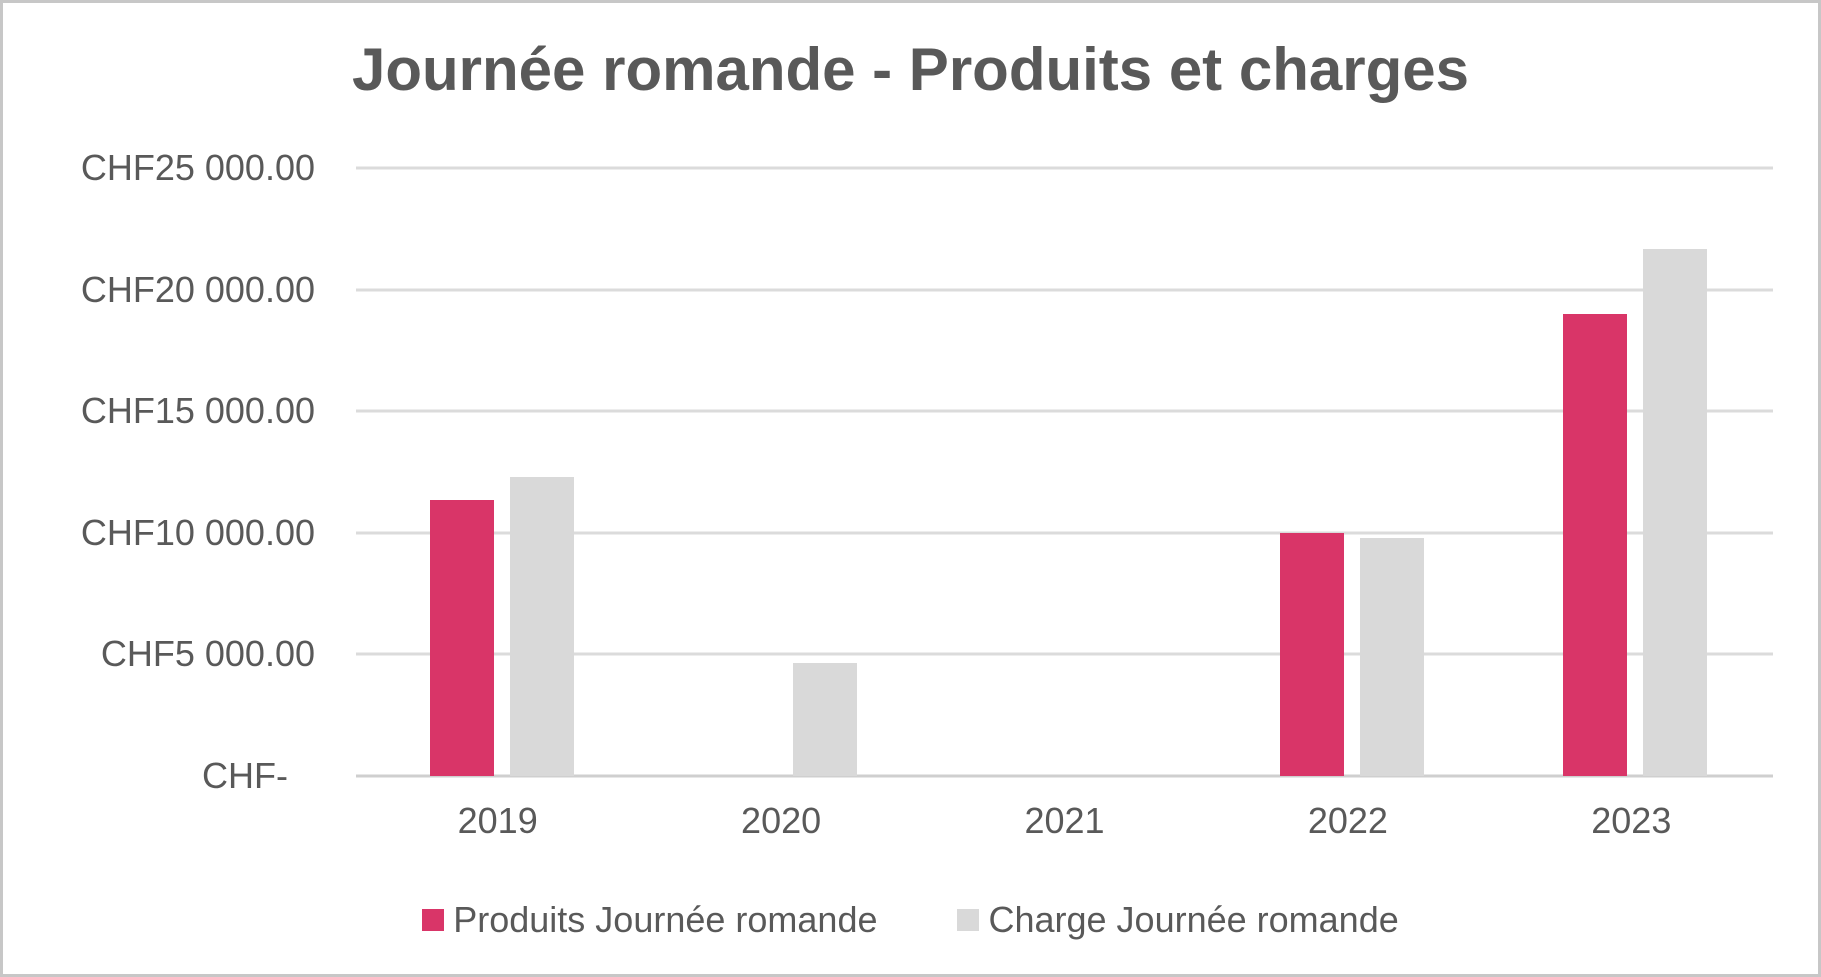 The image size is (1821, 977). Describe the element at coordinates (1675, 512) in the screenshot. I see `bar-charge-2023` at that location.